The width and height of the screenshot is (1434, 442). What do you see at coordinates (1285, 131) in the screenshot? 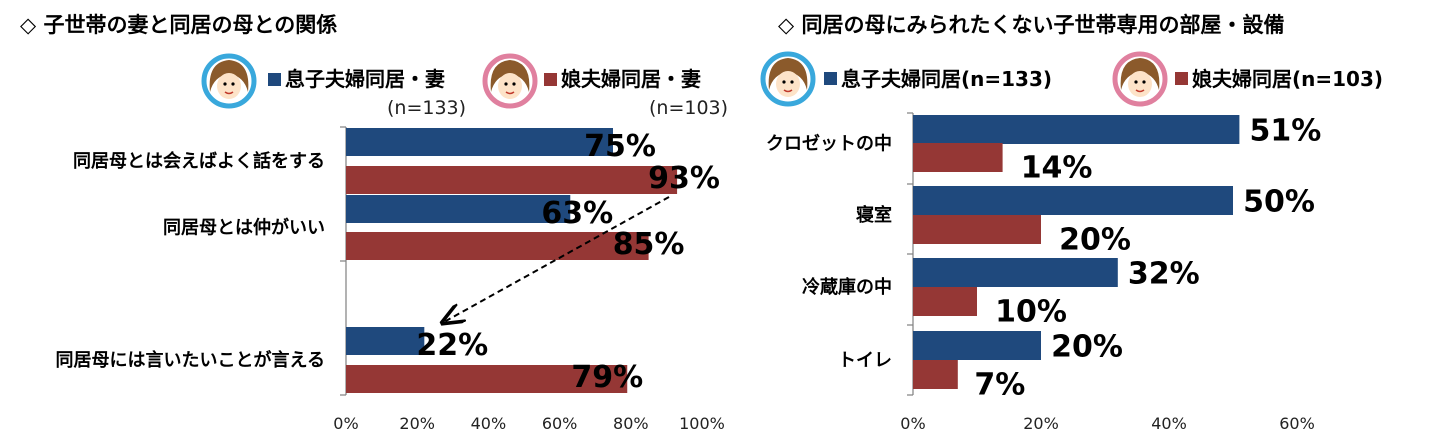
I see `data-label: 51%` at bounding box center [1285, 131].